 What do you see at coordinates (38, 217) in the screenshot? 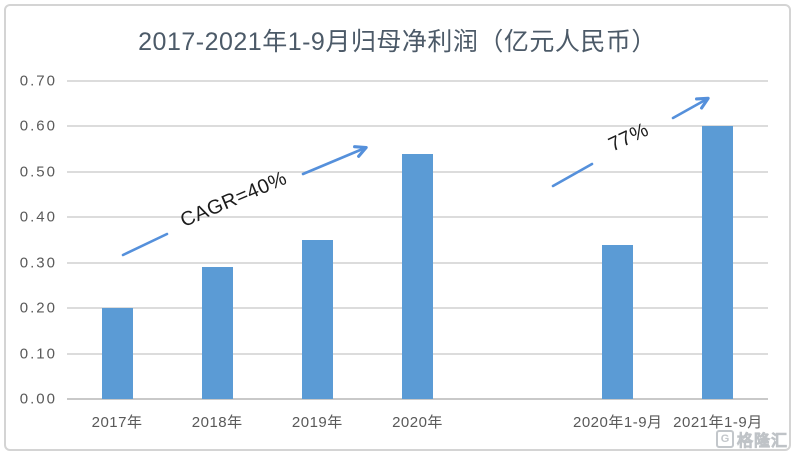
I see `y-axis-tick-label: 0.40` at bounding box center [38, 217].